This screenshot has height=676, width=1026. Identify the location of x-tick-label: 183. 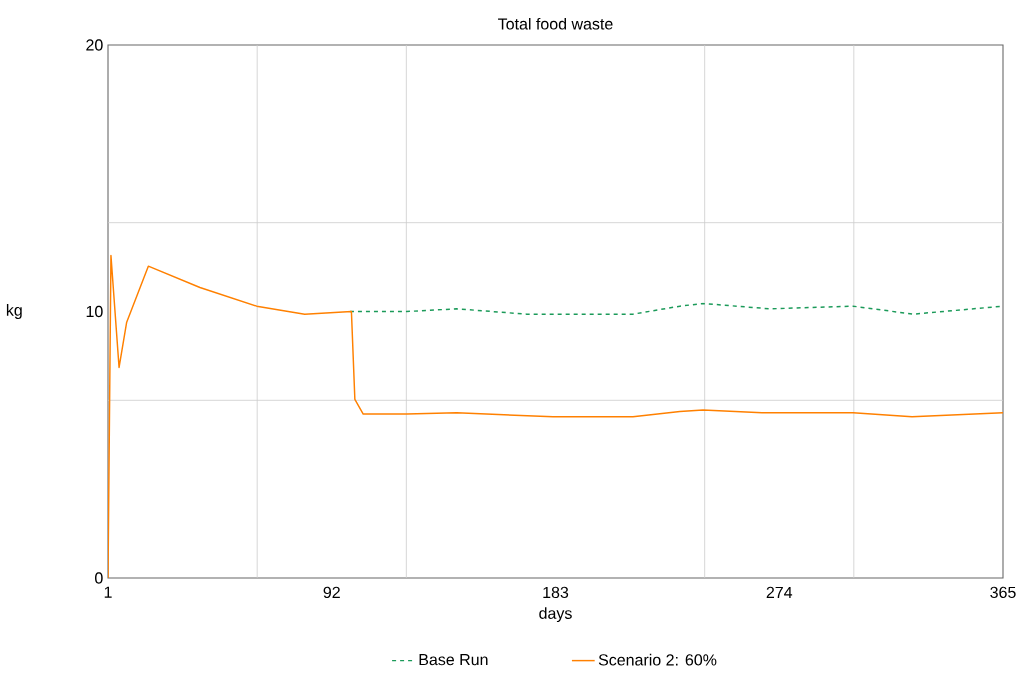
(556, 592).